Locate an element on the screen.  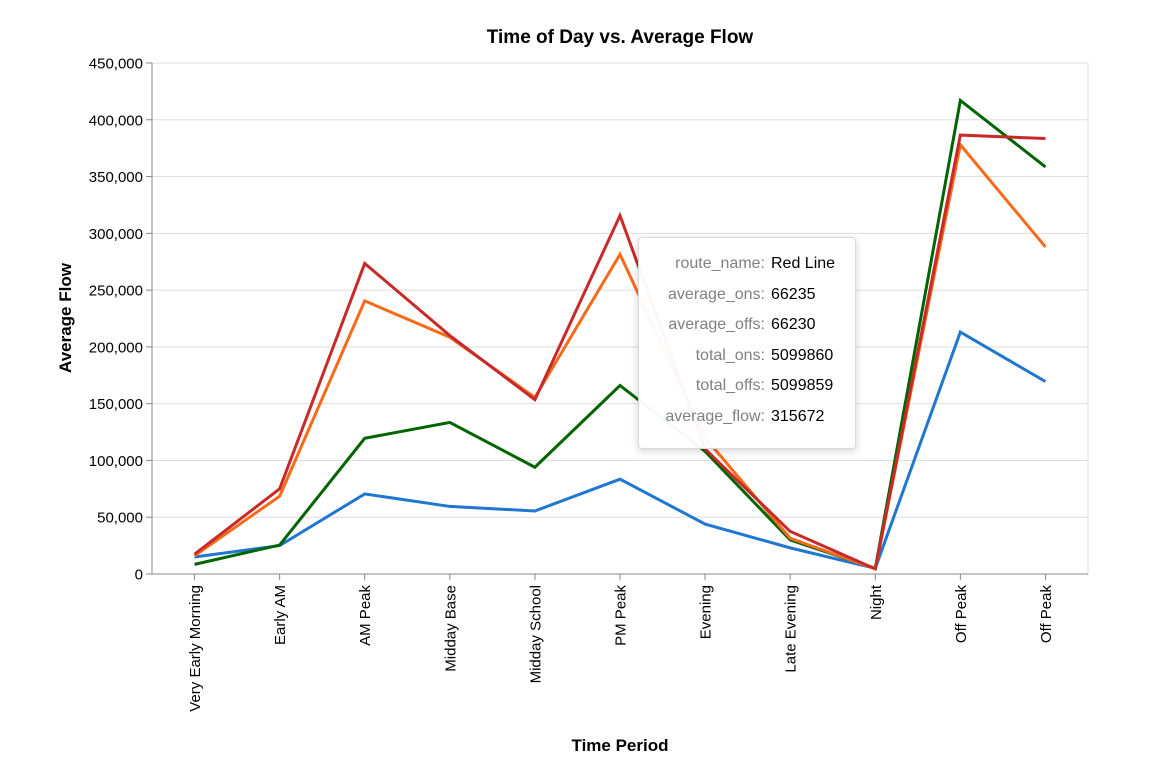
tooltip-key: average_ons: is located at coordinates (716, 294).